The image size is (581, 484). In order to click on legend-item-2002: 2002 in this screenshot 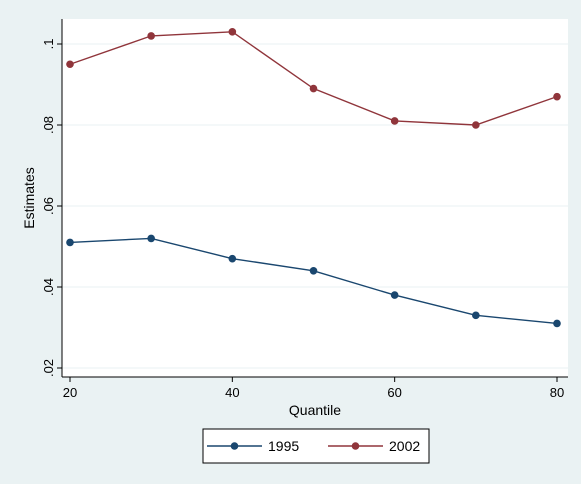, I will do `click(374, 446)`.